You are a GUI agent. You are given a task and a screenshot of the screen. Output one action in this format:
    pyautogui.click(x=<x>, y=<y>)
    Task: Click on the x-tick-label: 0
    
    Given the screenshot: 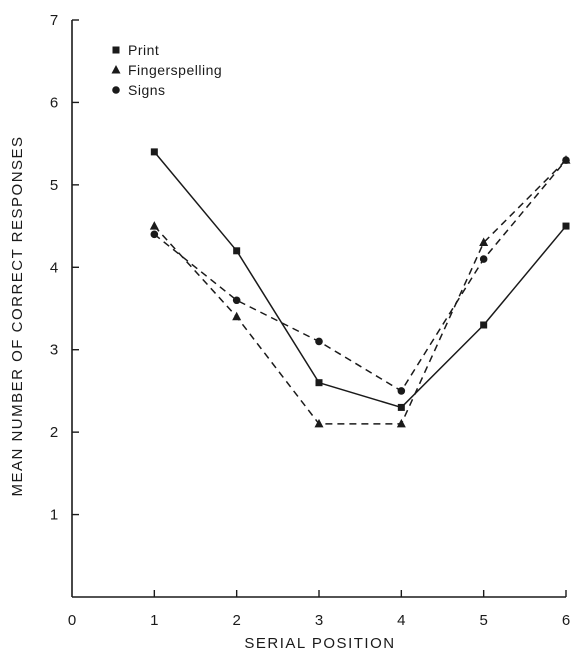 What is the action you would take?
    pyautogui.click(x=72, y=620)
    